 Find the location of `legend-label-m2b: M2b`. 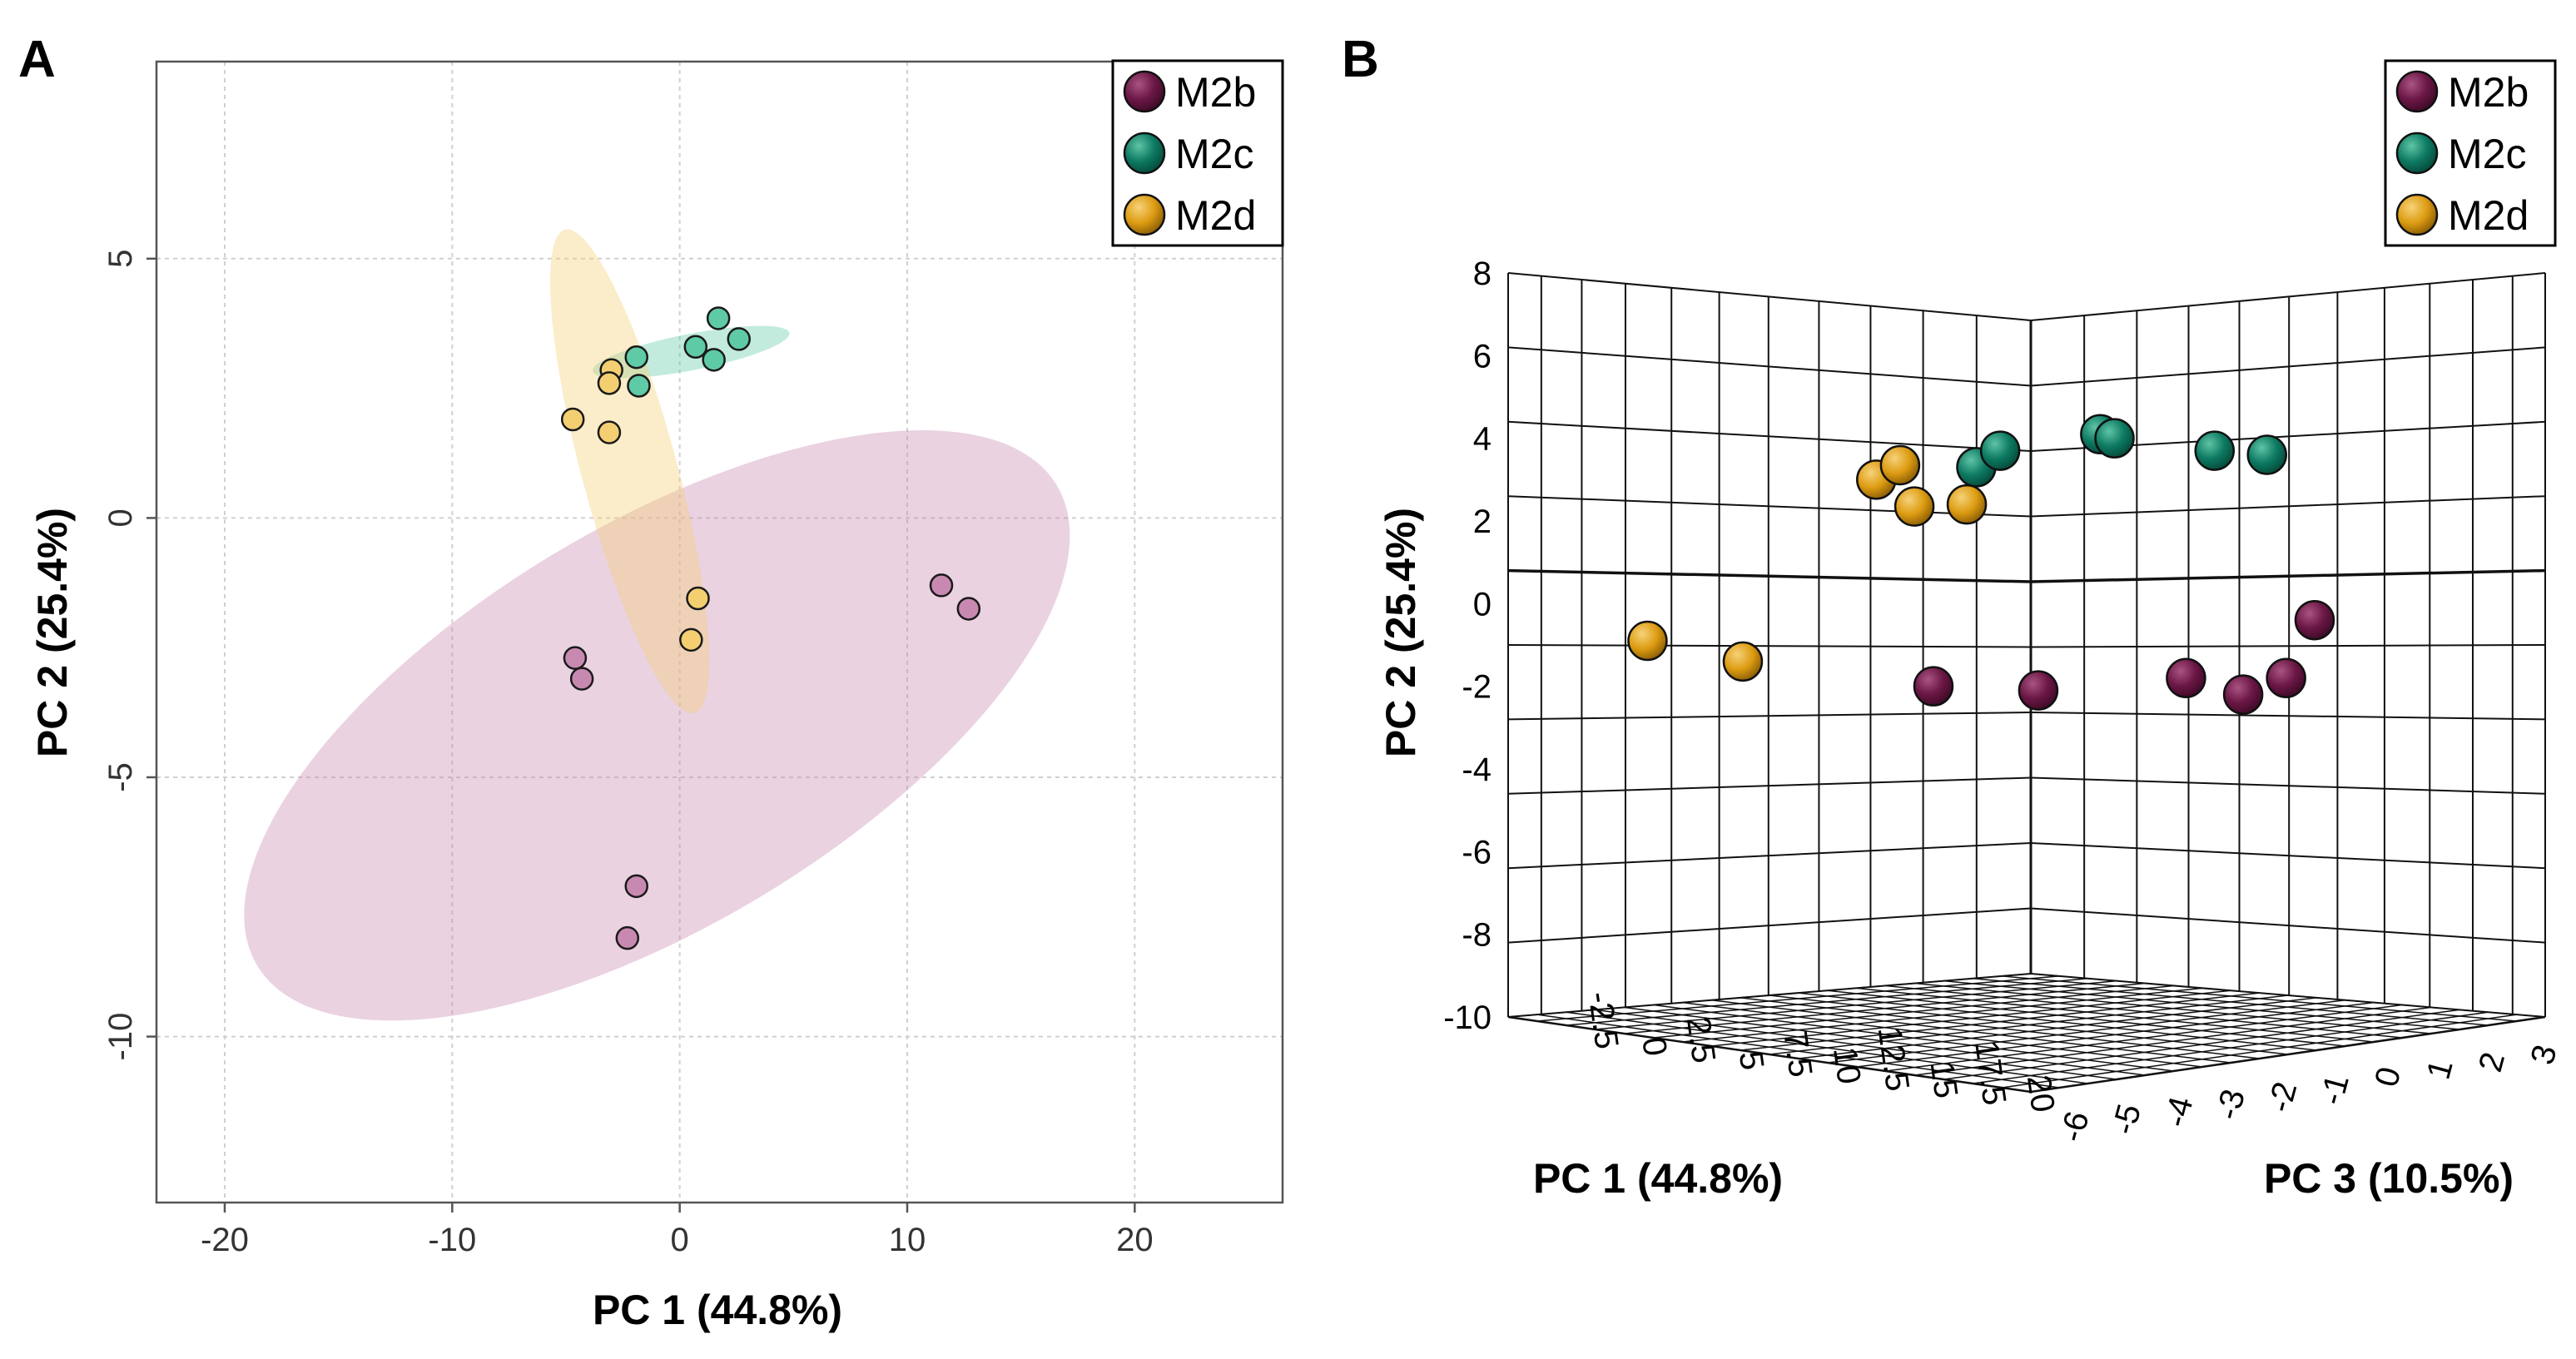

legend-label-m2b: M2b is located at coordinates (1215, 93).